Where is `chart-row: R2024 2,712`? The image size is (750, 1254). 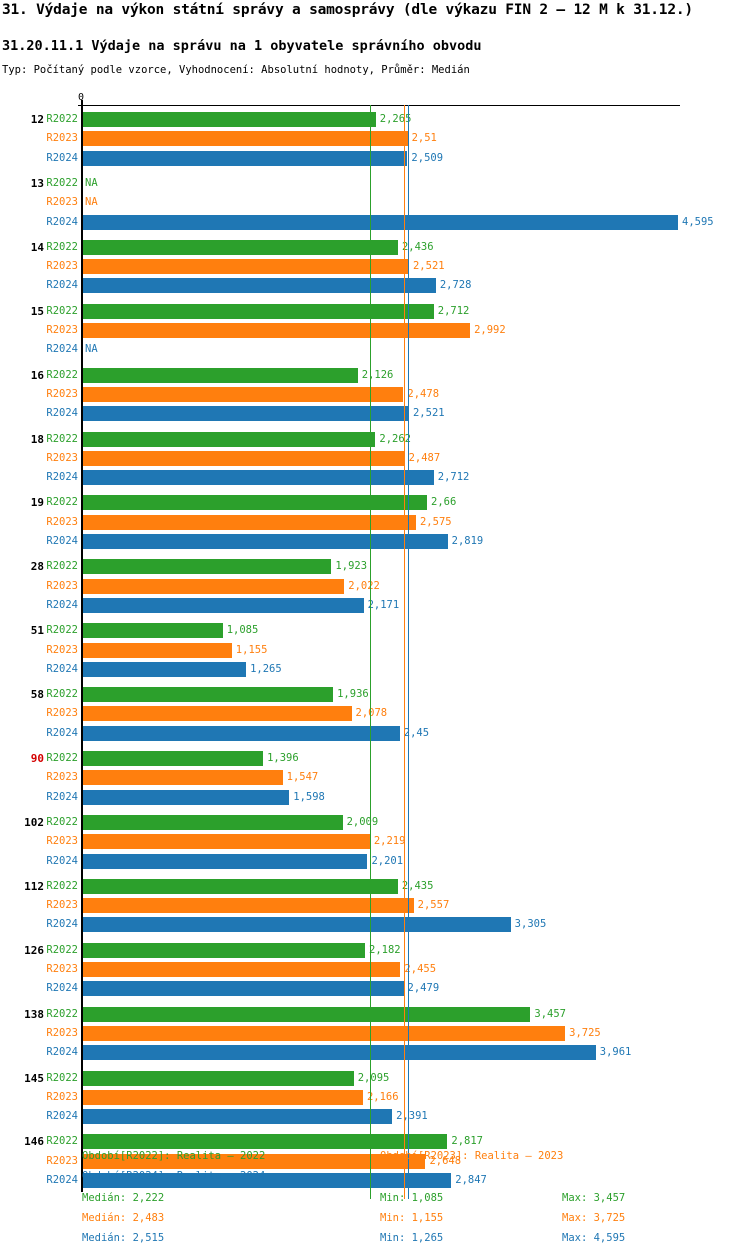 chart-row: R2024 2,712 is located at coordinates (375, 477).